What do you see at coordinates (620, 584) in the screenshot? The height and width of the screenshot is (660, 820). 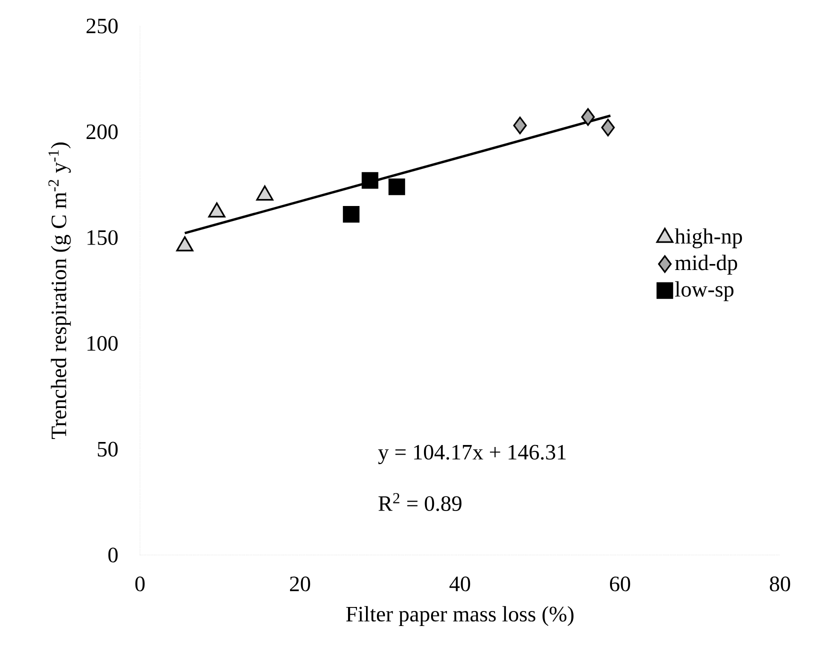 I see `x-tick-label: 60` at bounding box center [620, 584].